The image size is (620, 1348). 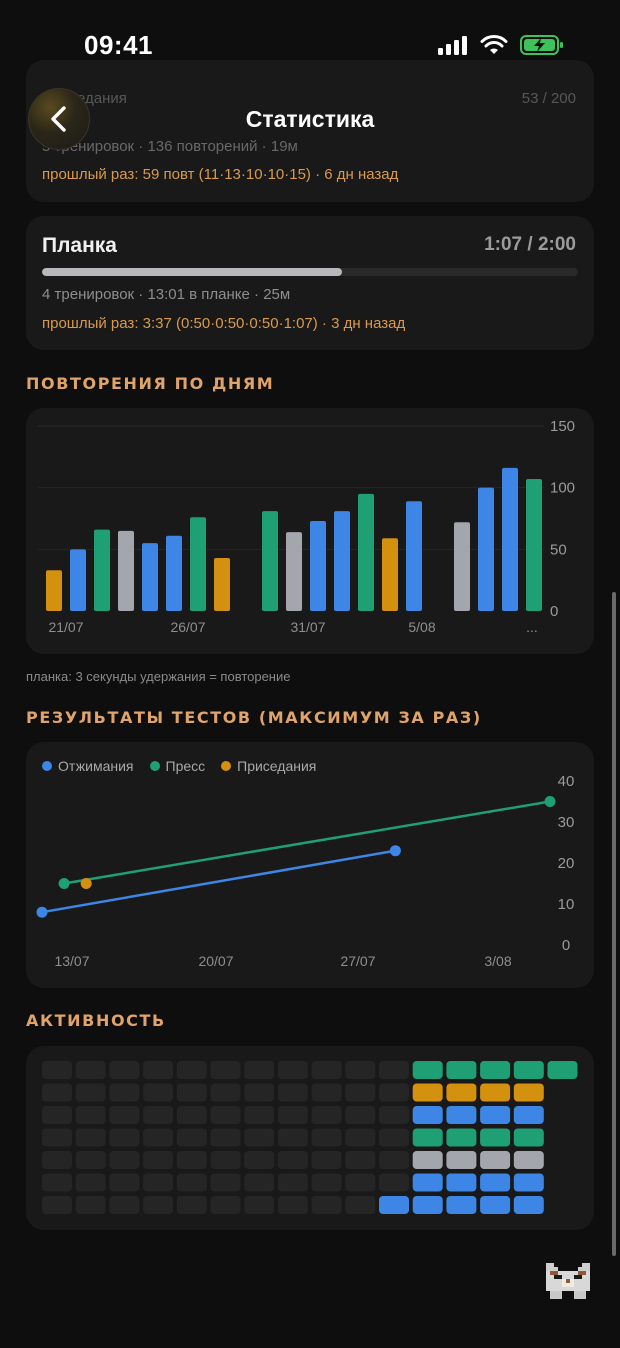 What do you see at coordinates (42, 912) in the screenshot?
I see `data-point-pushups` at bounding box center [42, 912].